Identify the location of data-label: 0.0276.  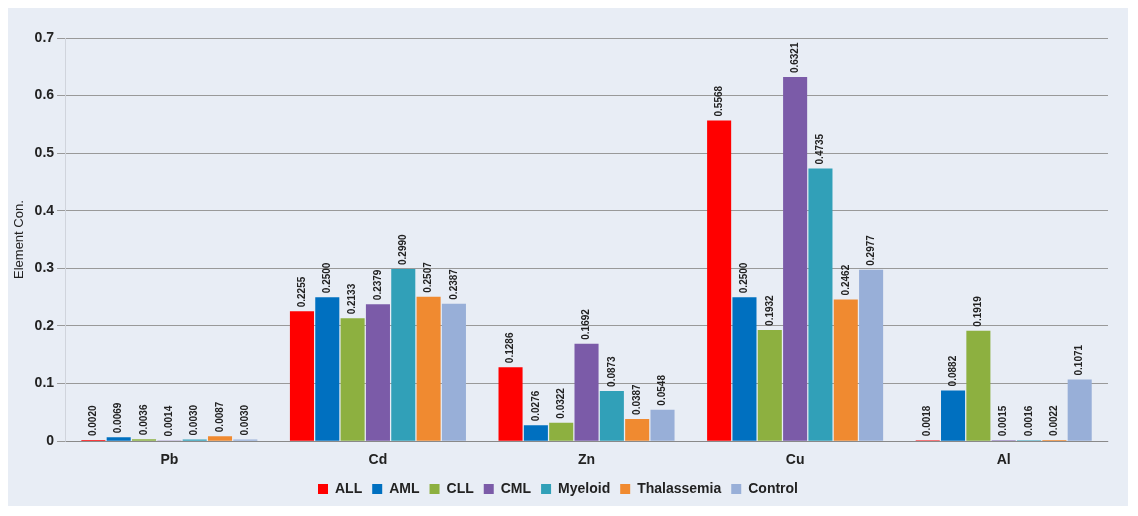
(535, 406).